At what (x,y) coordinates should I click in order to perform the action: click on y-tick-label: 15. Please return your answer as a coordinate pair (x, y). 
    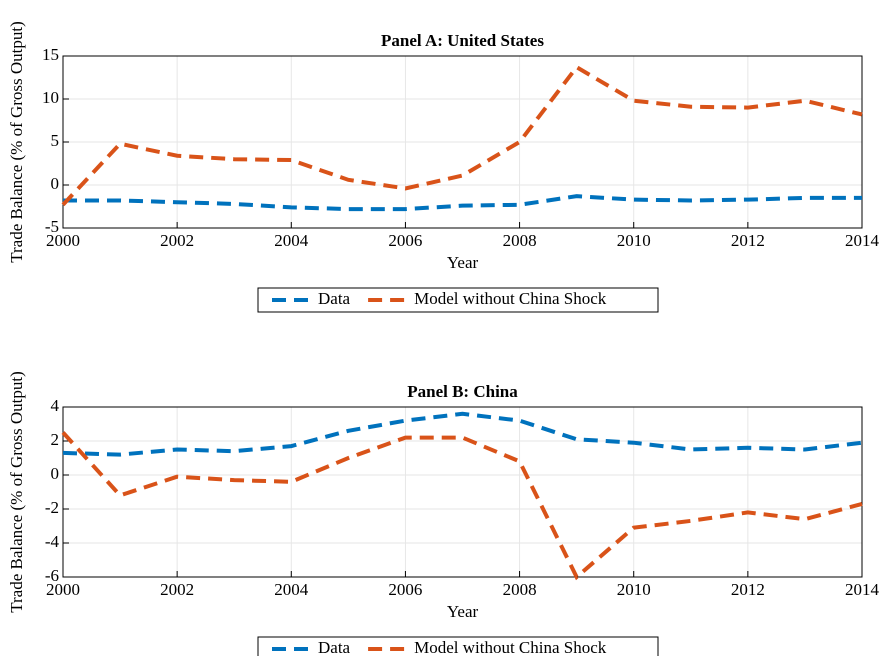
    Looking at the image, I should click on (50, 54).